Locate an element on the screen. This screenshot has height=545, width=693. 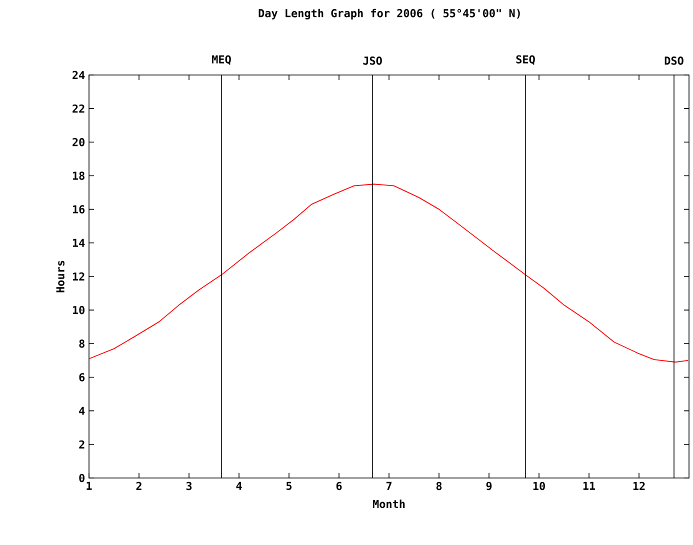
x-tick-label: 10 is located at coordinates (539, 486).